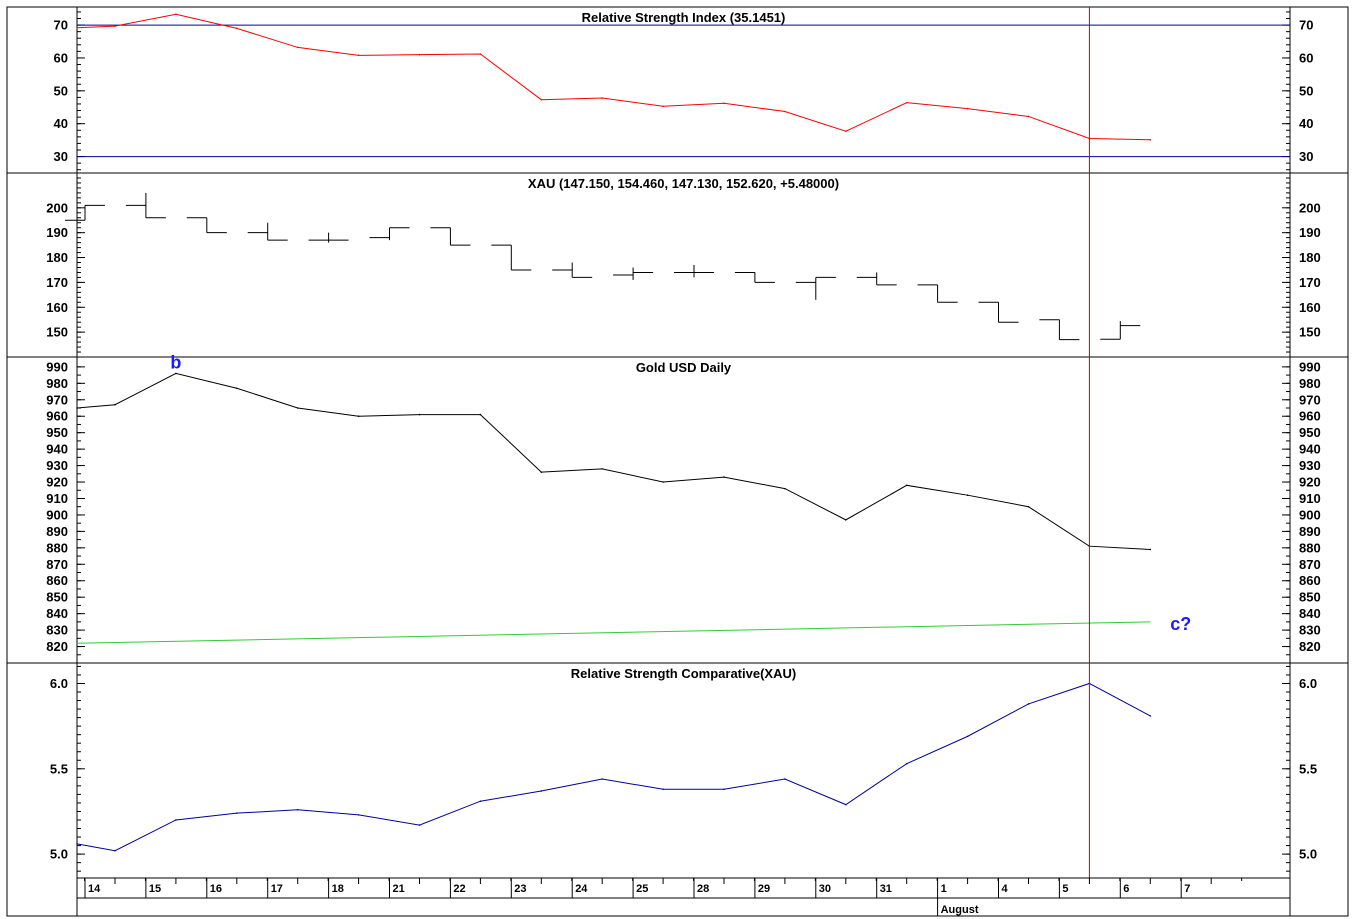 This screenshot has width=1357, height=919. Describe the element at coordinates (216, 889) in the screenshot. I see `date-tick-label: 16` at that location.